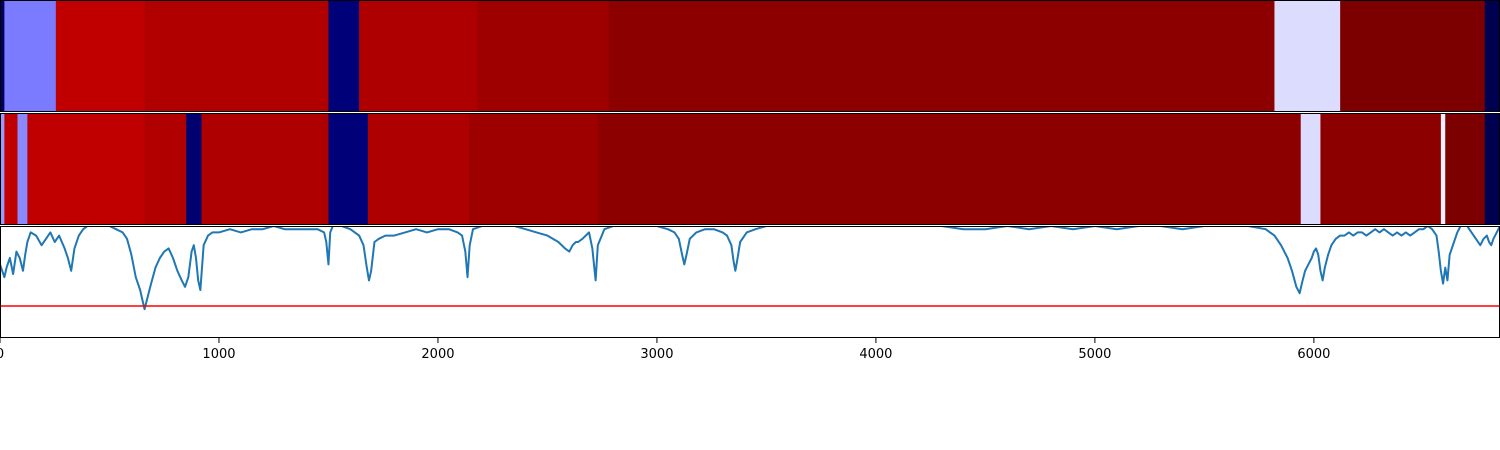 Image resolution: width=1500 pixels, height=450 pixels. What do you see at coordinates (2, 354) in the screenshot?
I see `x-tick-label: 0` at bounding box center [2, 354].